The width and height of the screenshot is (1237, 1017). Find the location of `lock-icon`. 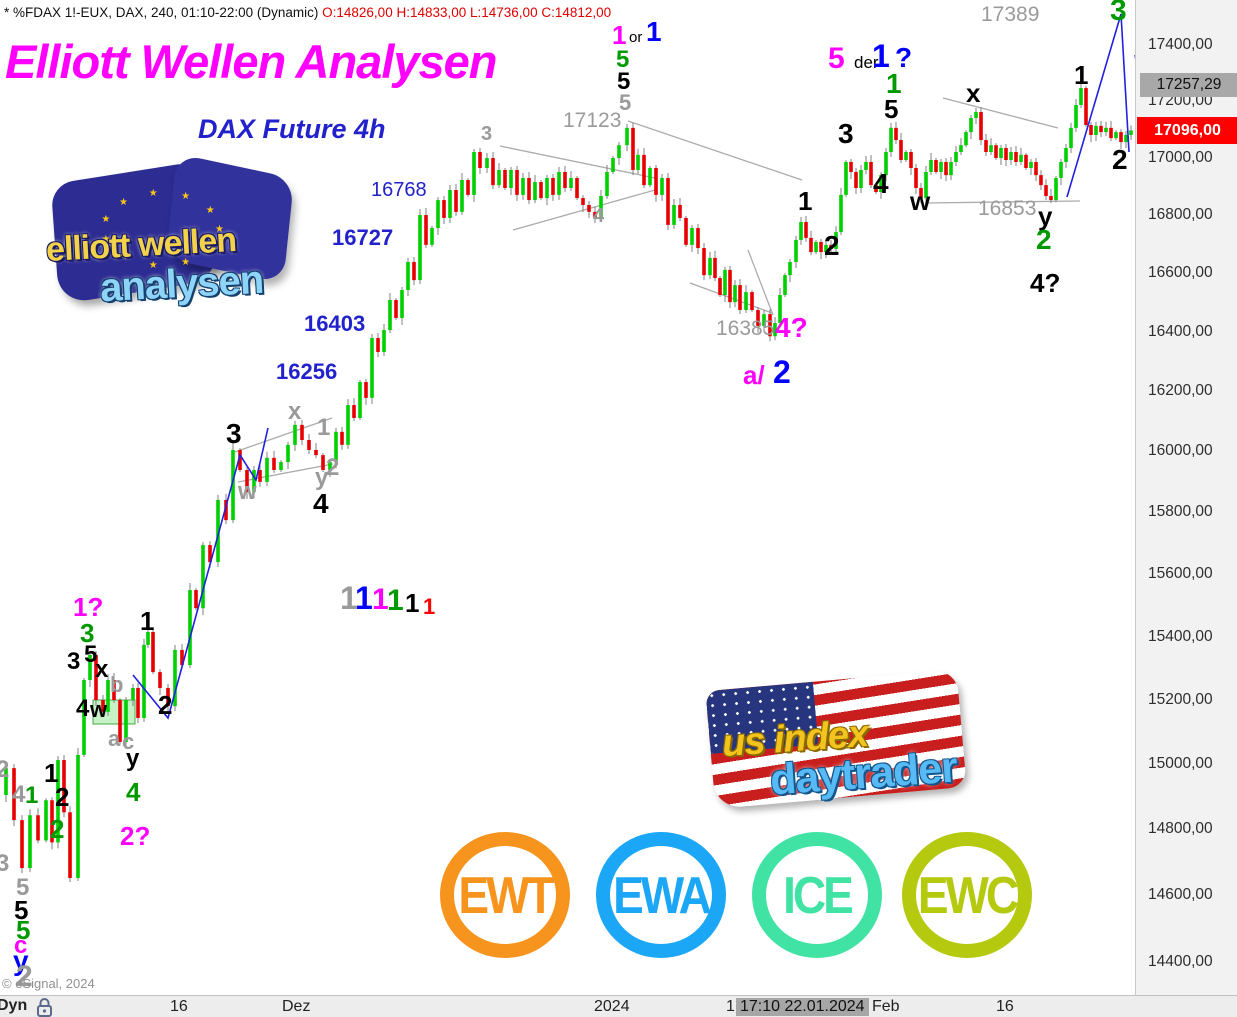

lock-icon is located at coordinates (44, 1007).